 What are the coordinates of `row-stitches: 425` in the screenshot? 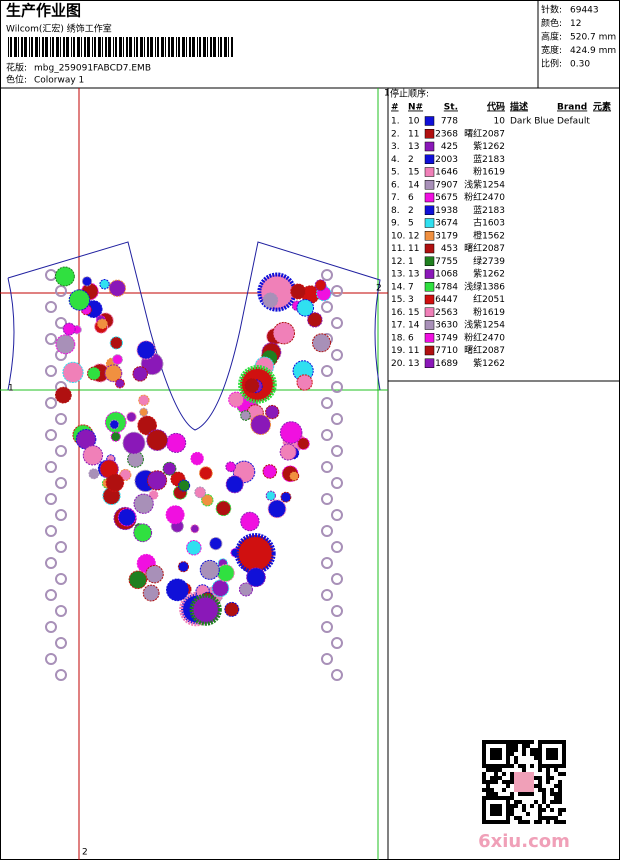 It's located at (449, 147).